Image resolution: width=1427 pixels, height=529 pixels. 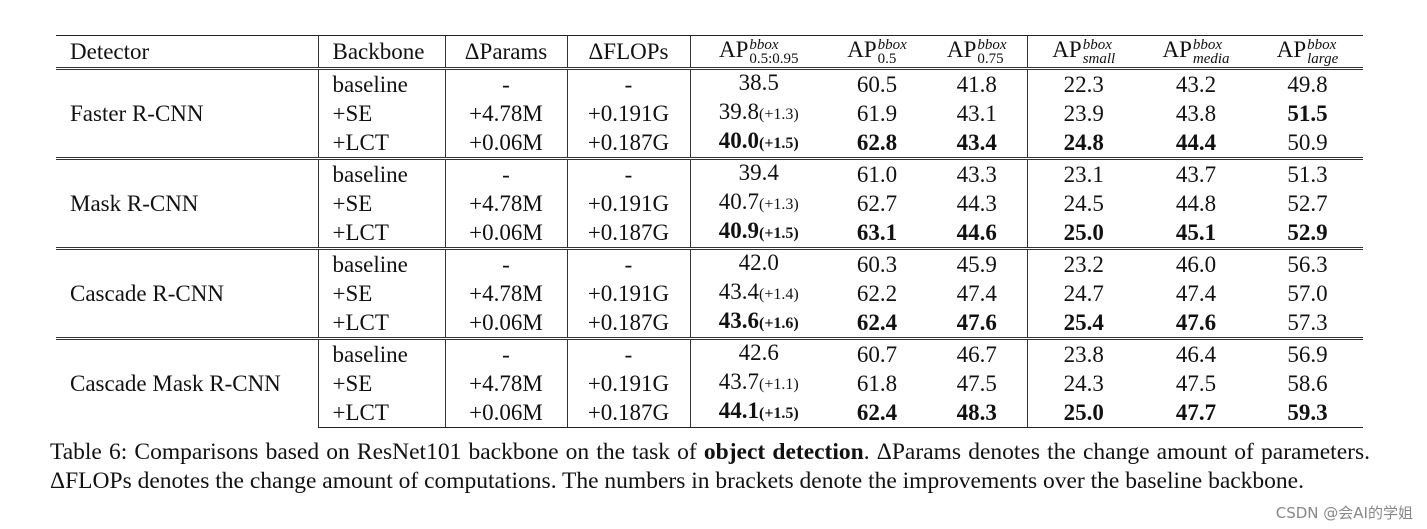 I want to click on ap-cell: 40.0(+1.5), so click(x=758, y=143).